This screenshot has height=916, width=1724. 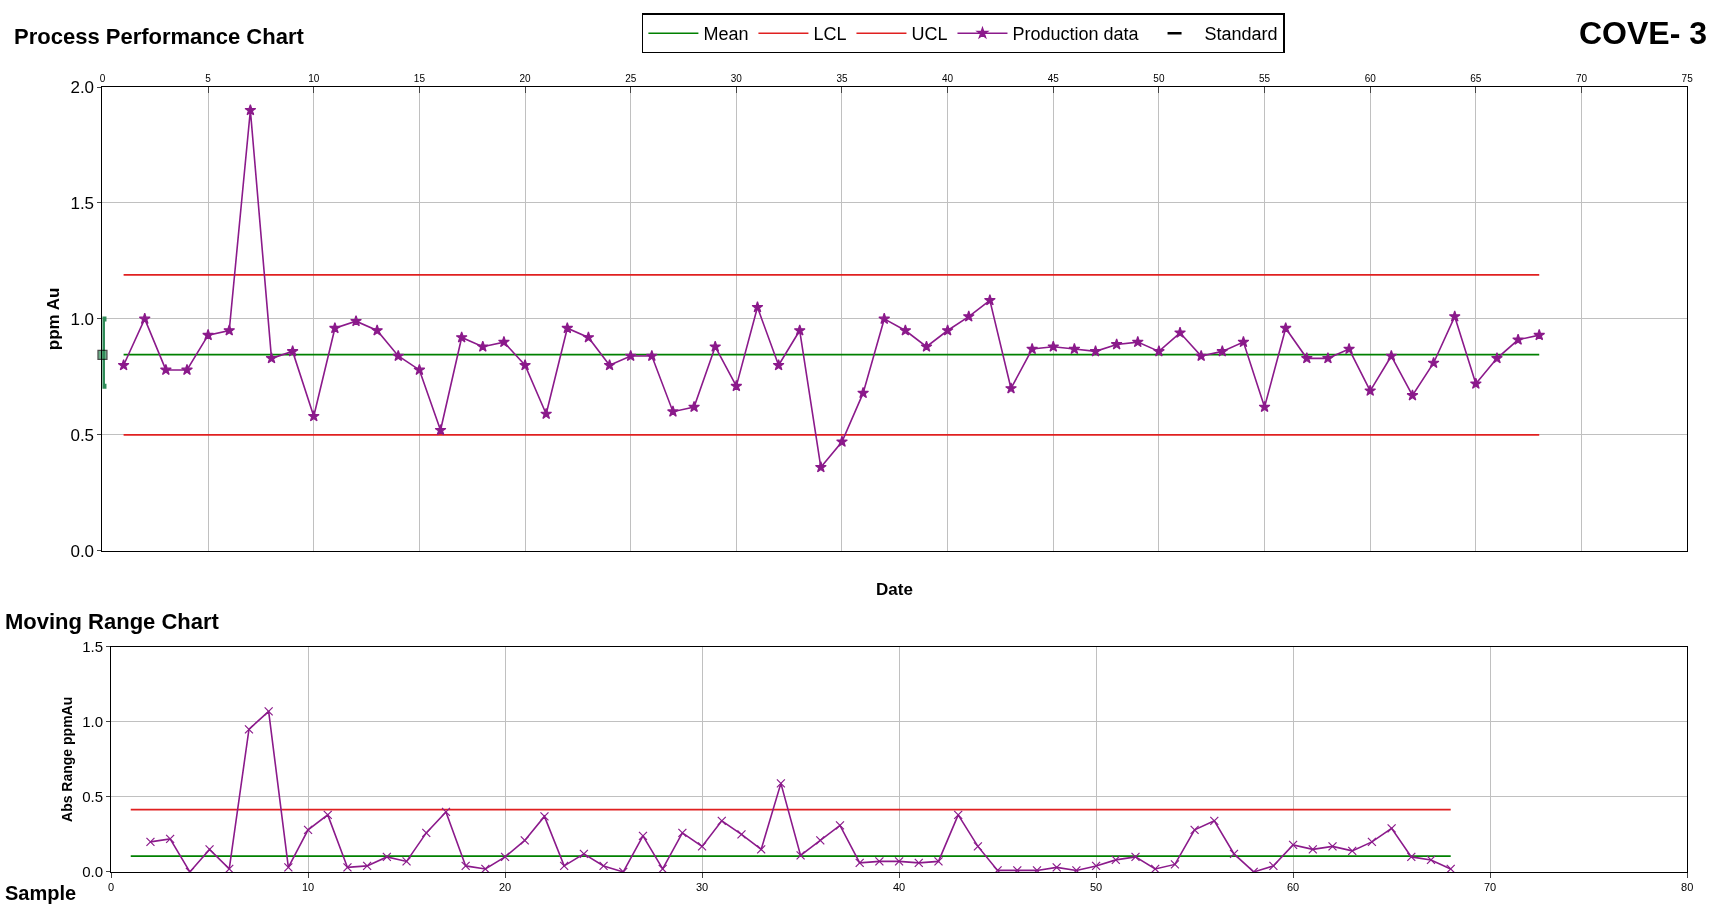 What do you see at coordinates (726, 34) in the screenshot?
I see `legend-label: Mean` at bounding box center [726, 34].